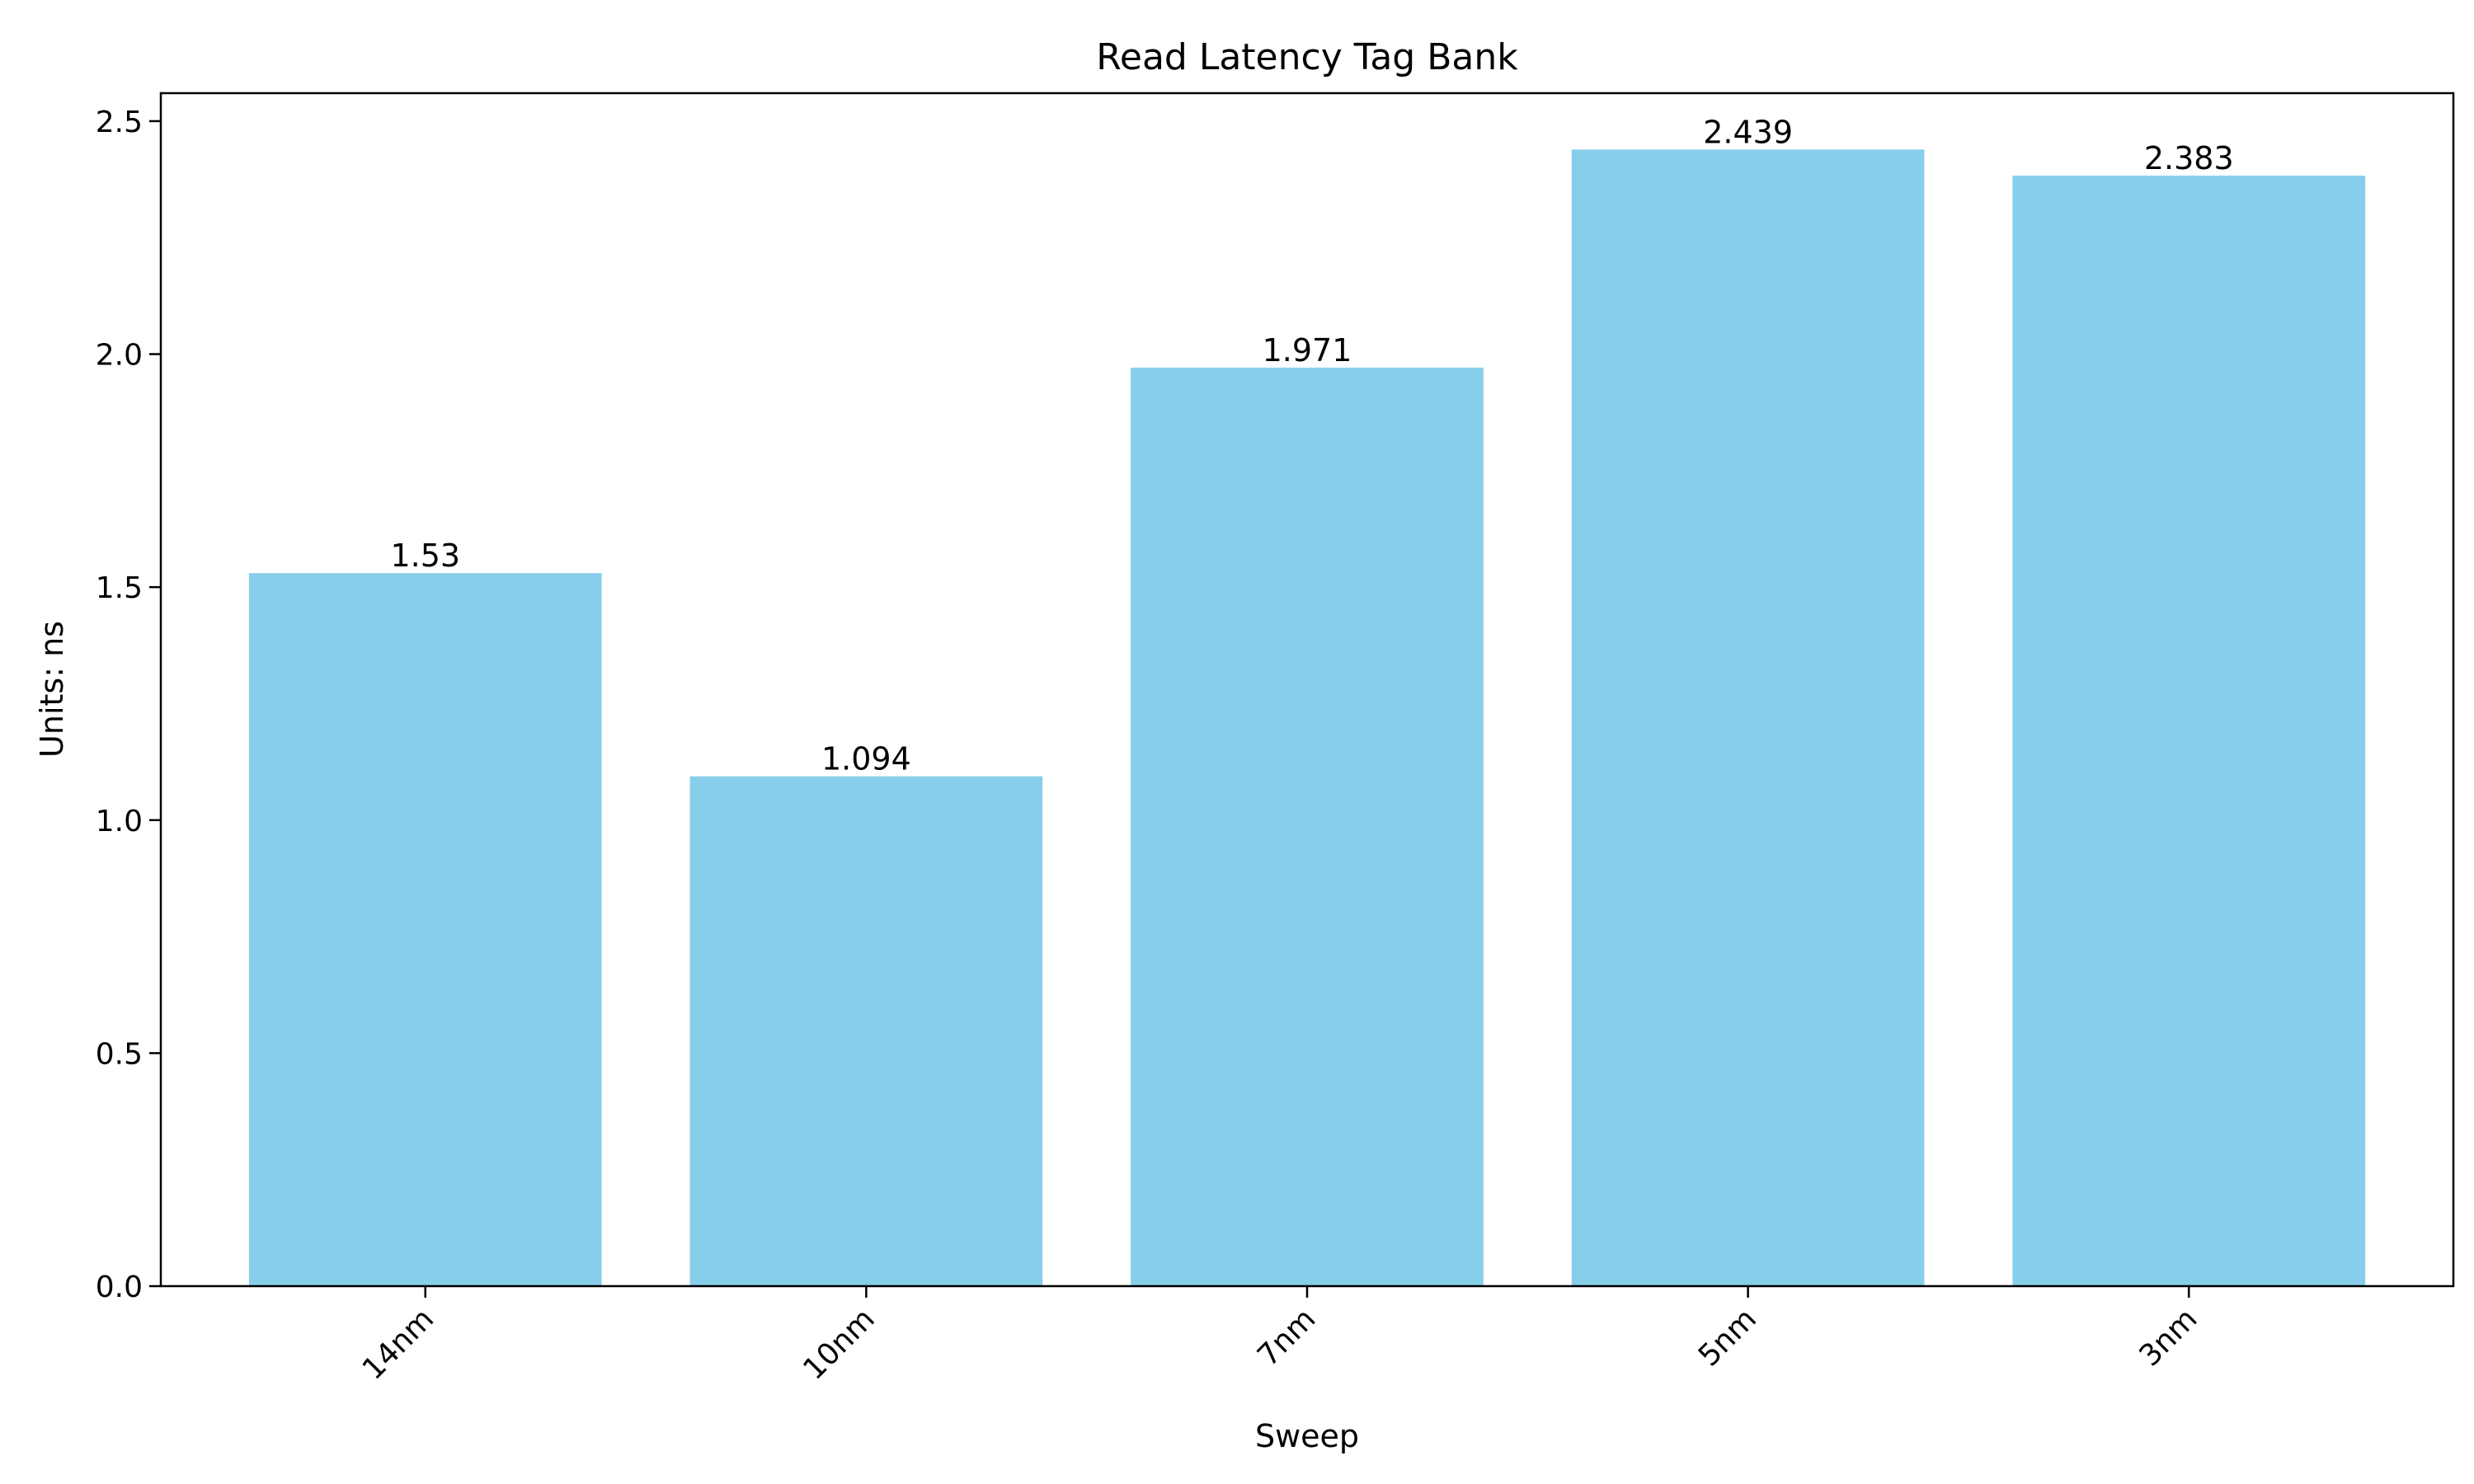 The width and height of the screenshot is (2474, 1484). What do you see at coordinates (128, 705) in the screenshot?
I see `y-axis: 0.0 0.5 1.0 1.5 2.0 2.5` at bounding box center [128, 705].